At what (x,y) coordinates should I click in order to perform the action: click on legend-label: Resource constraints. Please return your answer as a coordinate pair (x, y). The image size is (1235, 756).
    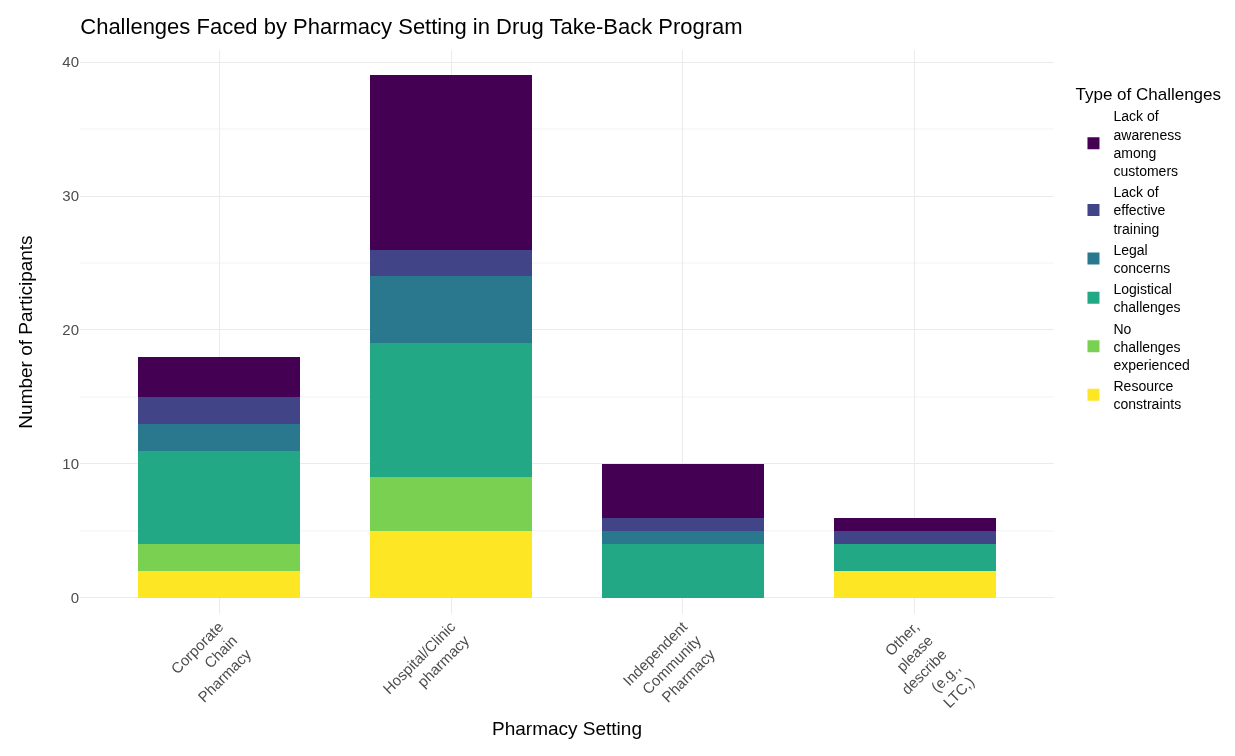
    Looking at the image, I should click on (1147, 395).